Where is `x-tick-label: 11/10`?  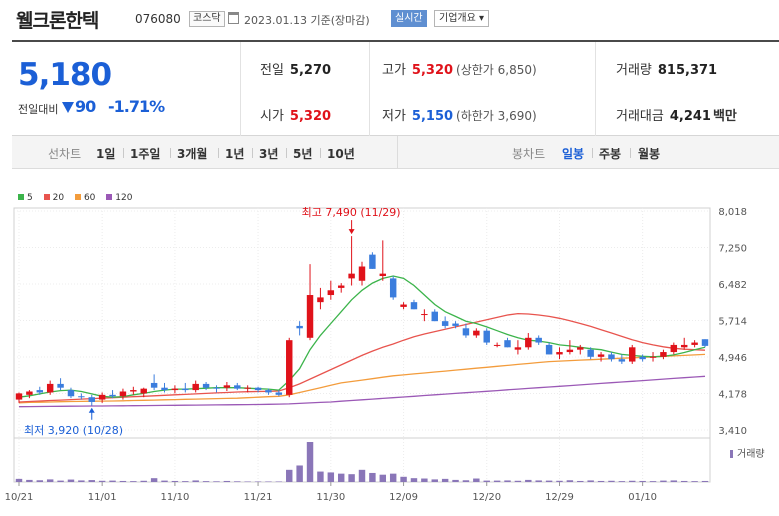 x-tick-label: 11/10 is located at coordinates (174, 497).